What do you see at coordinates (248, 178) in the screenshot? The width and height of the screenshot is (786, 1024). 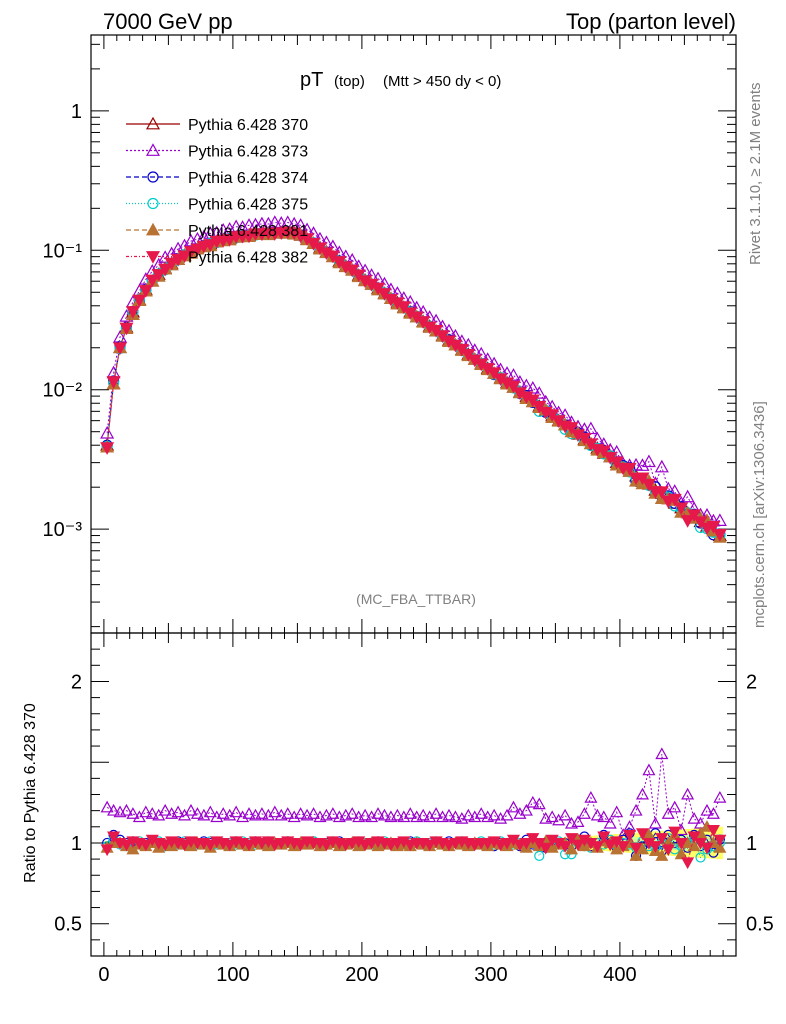 I see `legend-label: Pythia 6.428 374` at bounding box center [248, 178].